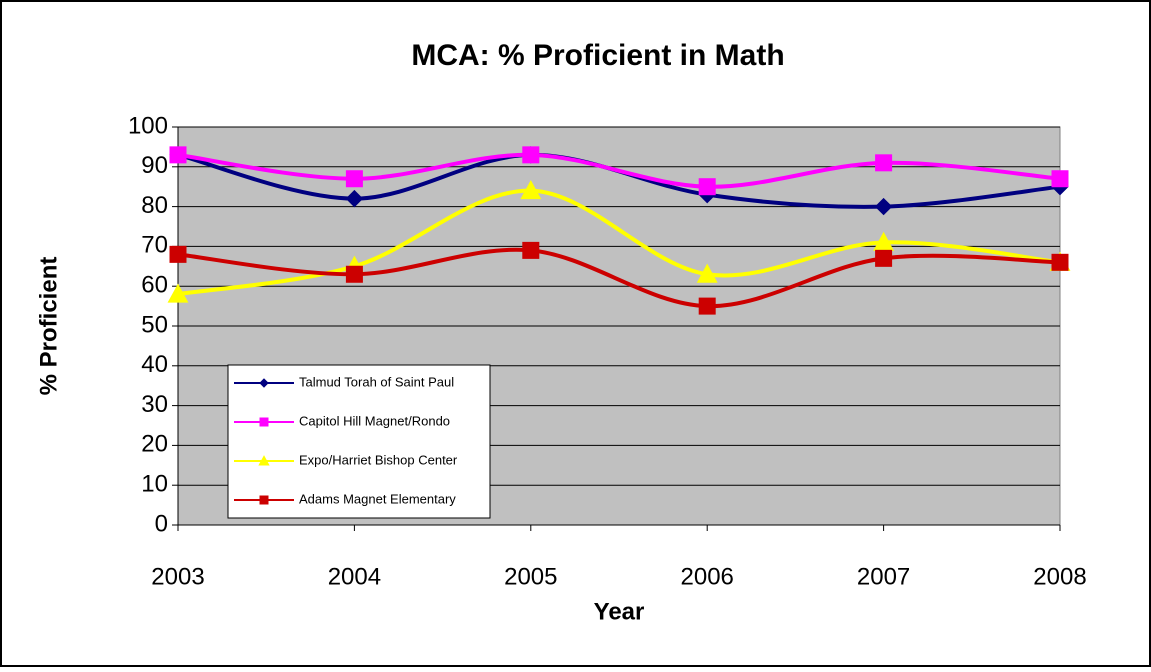 The height and width of the screenshot is (672, 1151). What do you see at coordinates (154, 205) in the screenshot?
I see `y-tick-label: 80` at bounding box center [154, 205].